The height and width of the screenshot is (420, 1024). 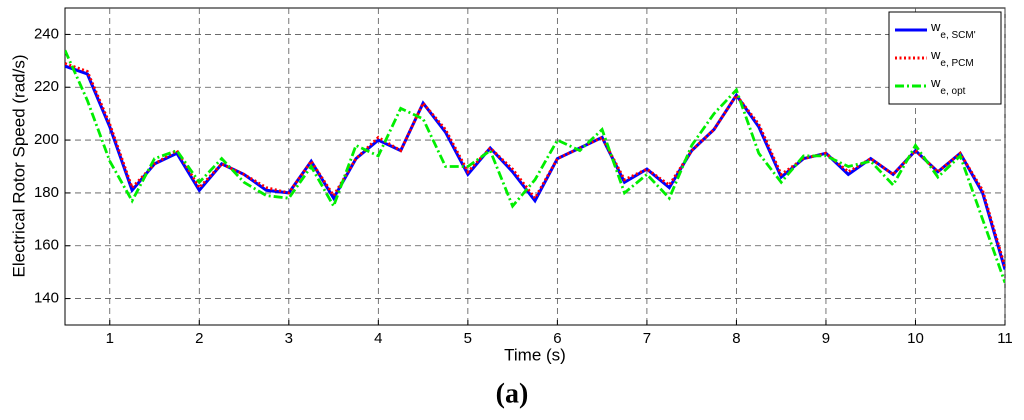 I want to click on x-axis-label: Time (s), so click(x=535, y=354).